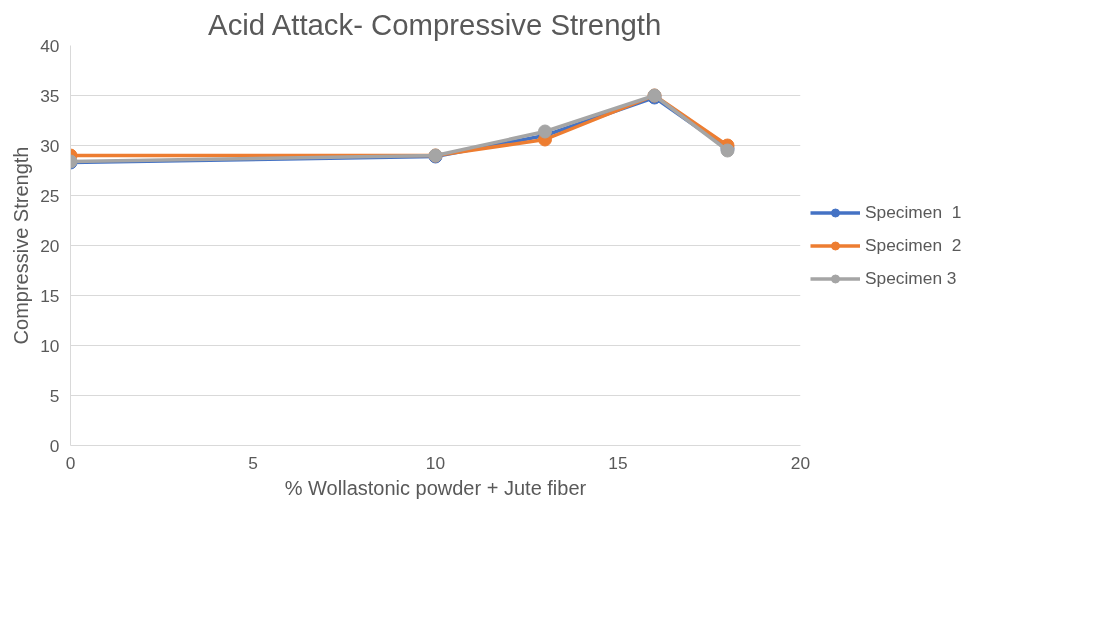  I want to click on x-axis-title: % Wollastonic powder + Jute fiber, so click(435, 487).